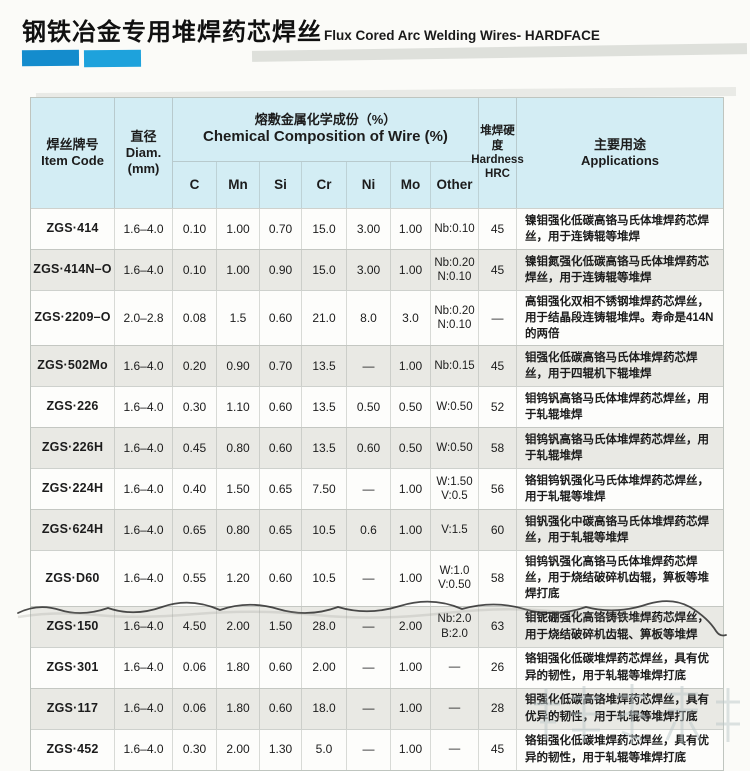  Describe the element at coordinates (238, 407) in the screenshot. I see `cell-manganese: 1.10` at that location.